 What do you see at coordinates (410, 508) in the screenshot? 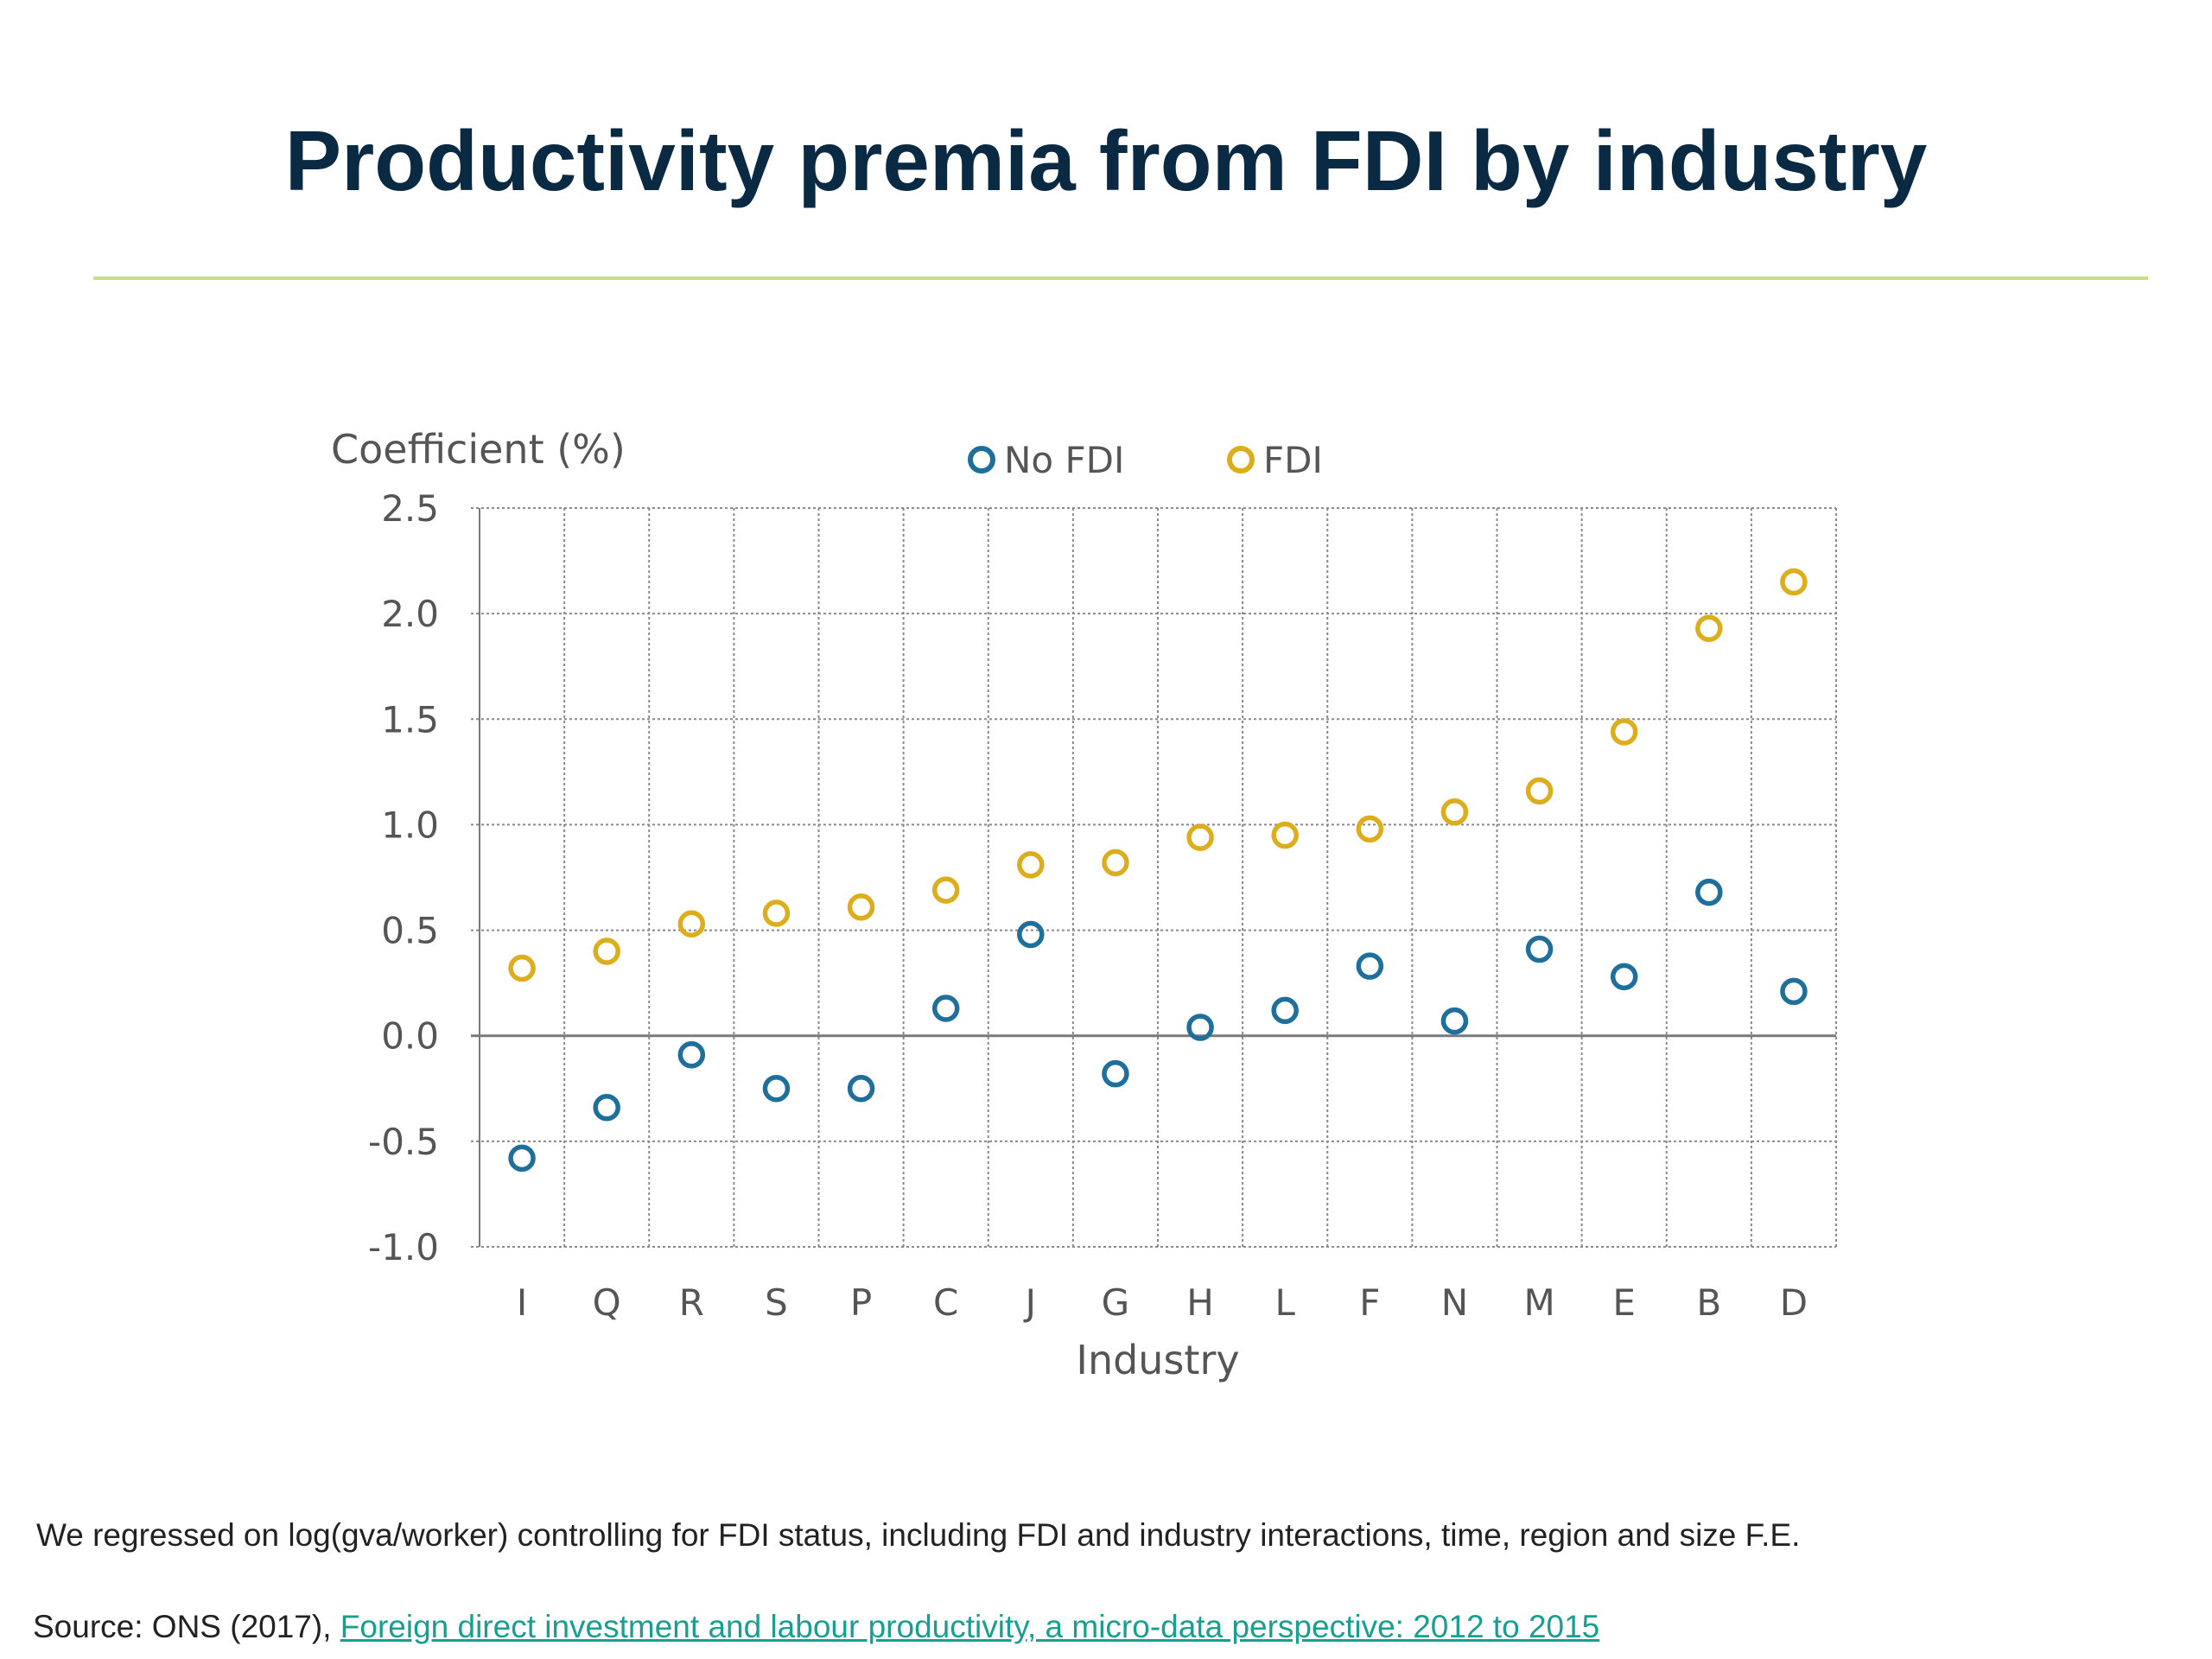
I see `y-tick-label: 2.5` at bounding box center [410, 508].